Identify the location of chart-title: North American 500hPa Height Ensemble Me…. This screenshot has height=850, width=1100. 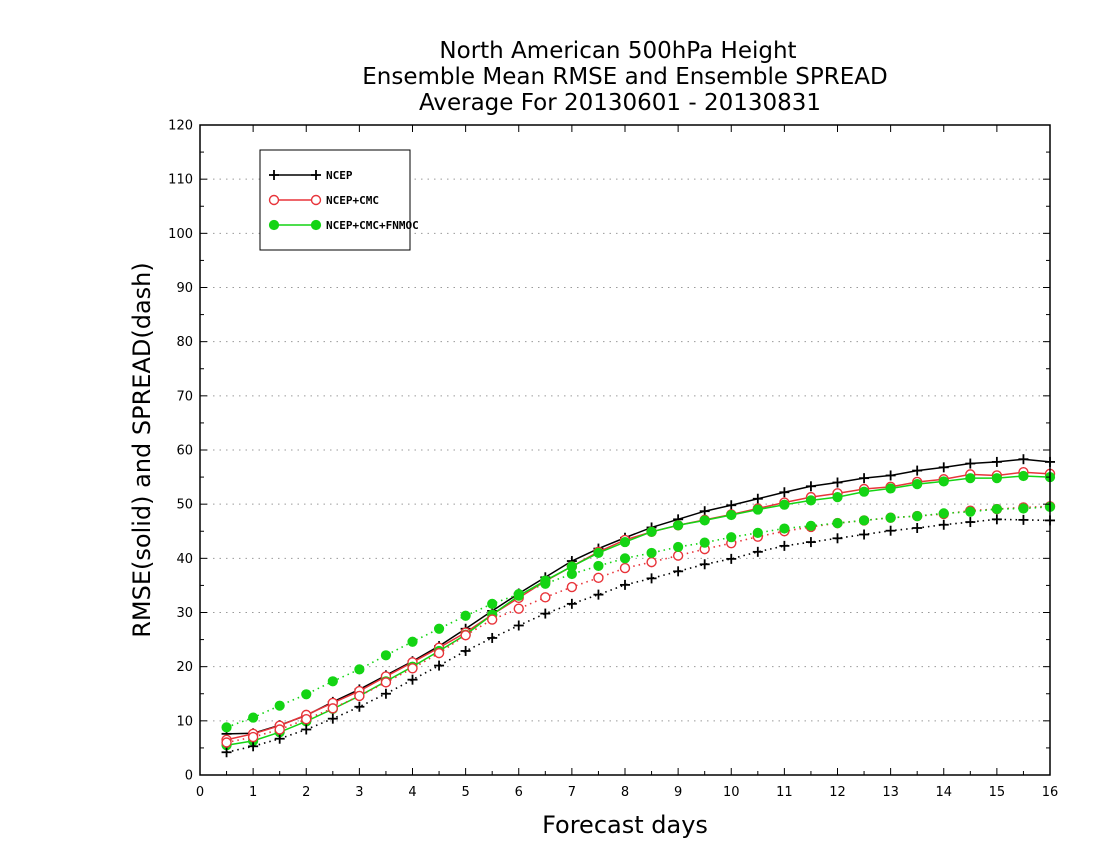
(624, 77).